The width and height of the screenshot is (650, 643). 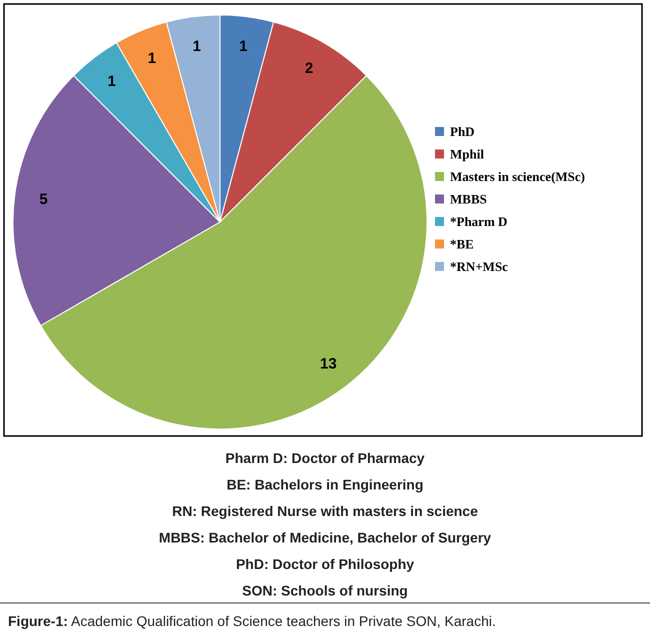 I want to click on legend-label: MBBS, so click(x=468, y=199).